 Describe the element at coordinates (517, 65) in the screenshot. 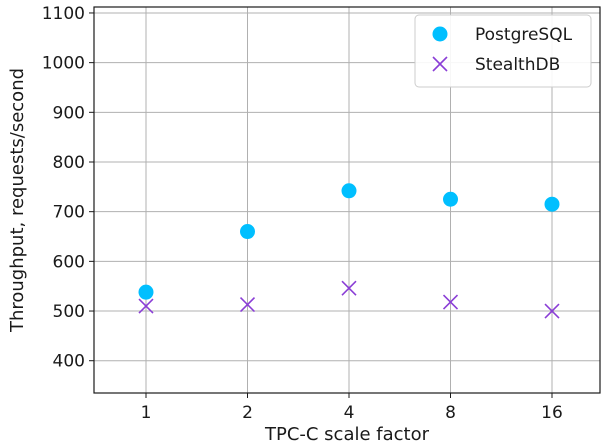

I see `legend-label: StealthDB` at that location.